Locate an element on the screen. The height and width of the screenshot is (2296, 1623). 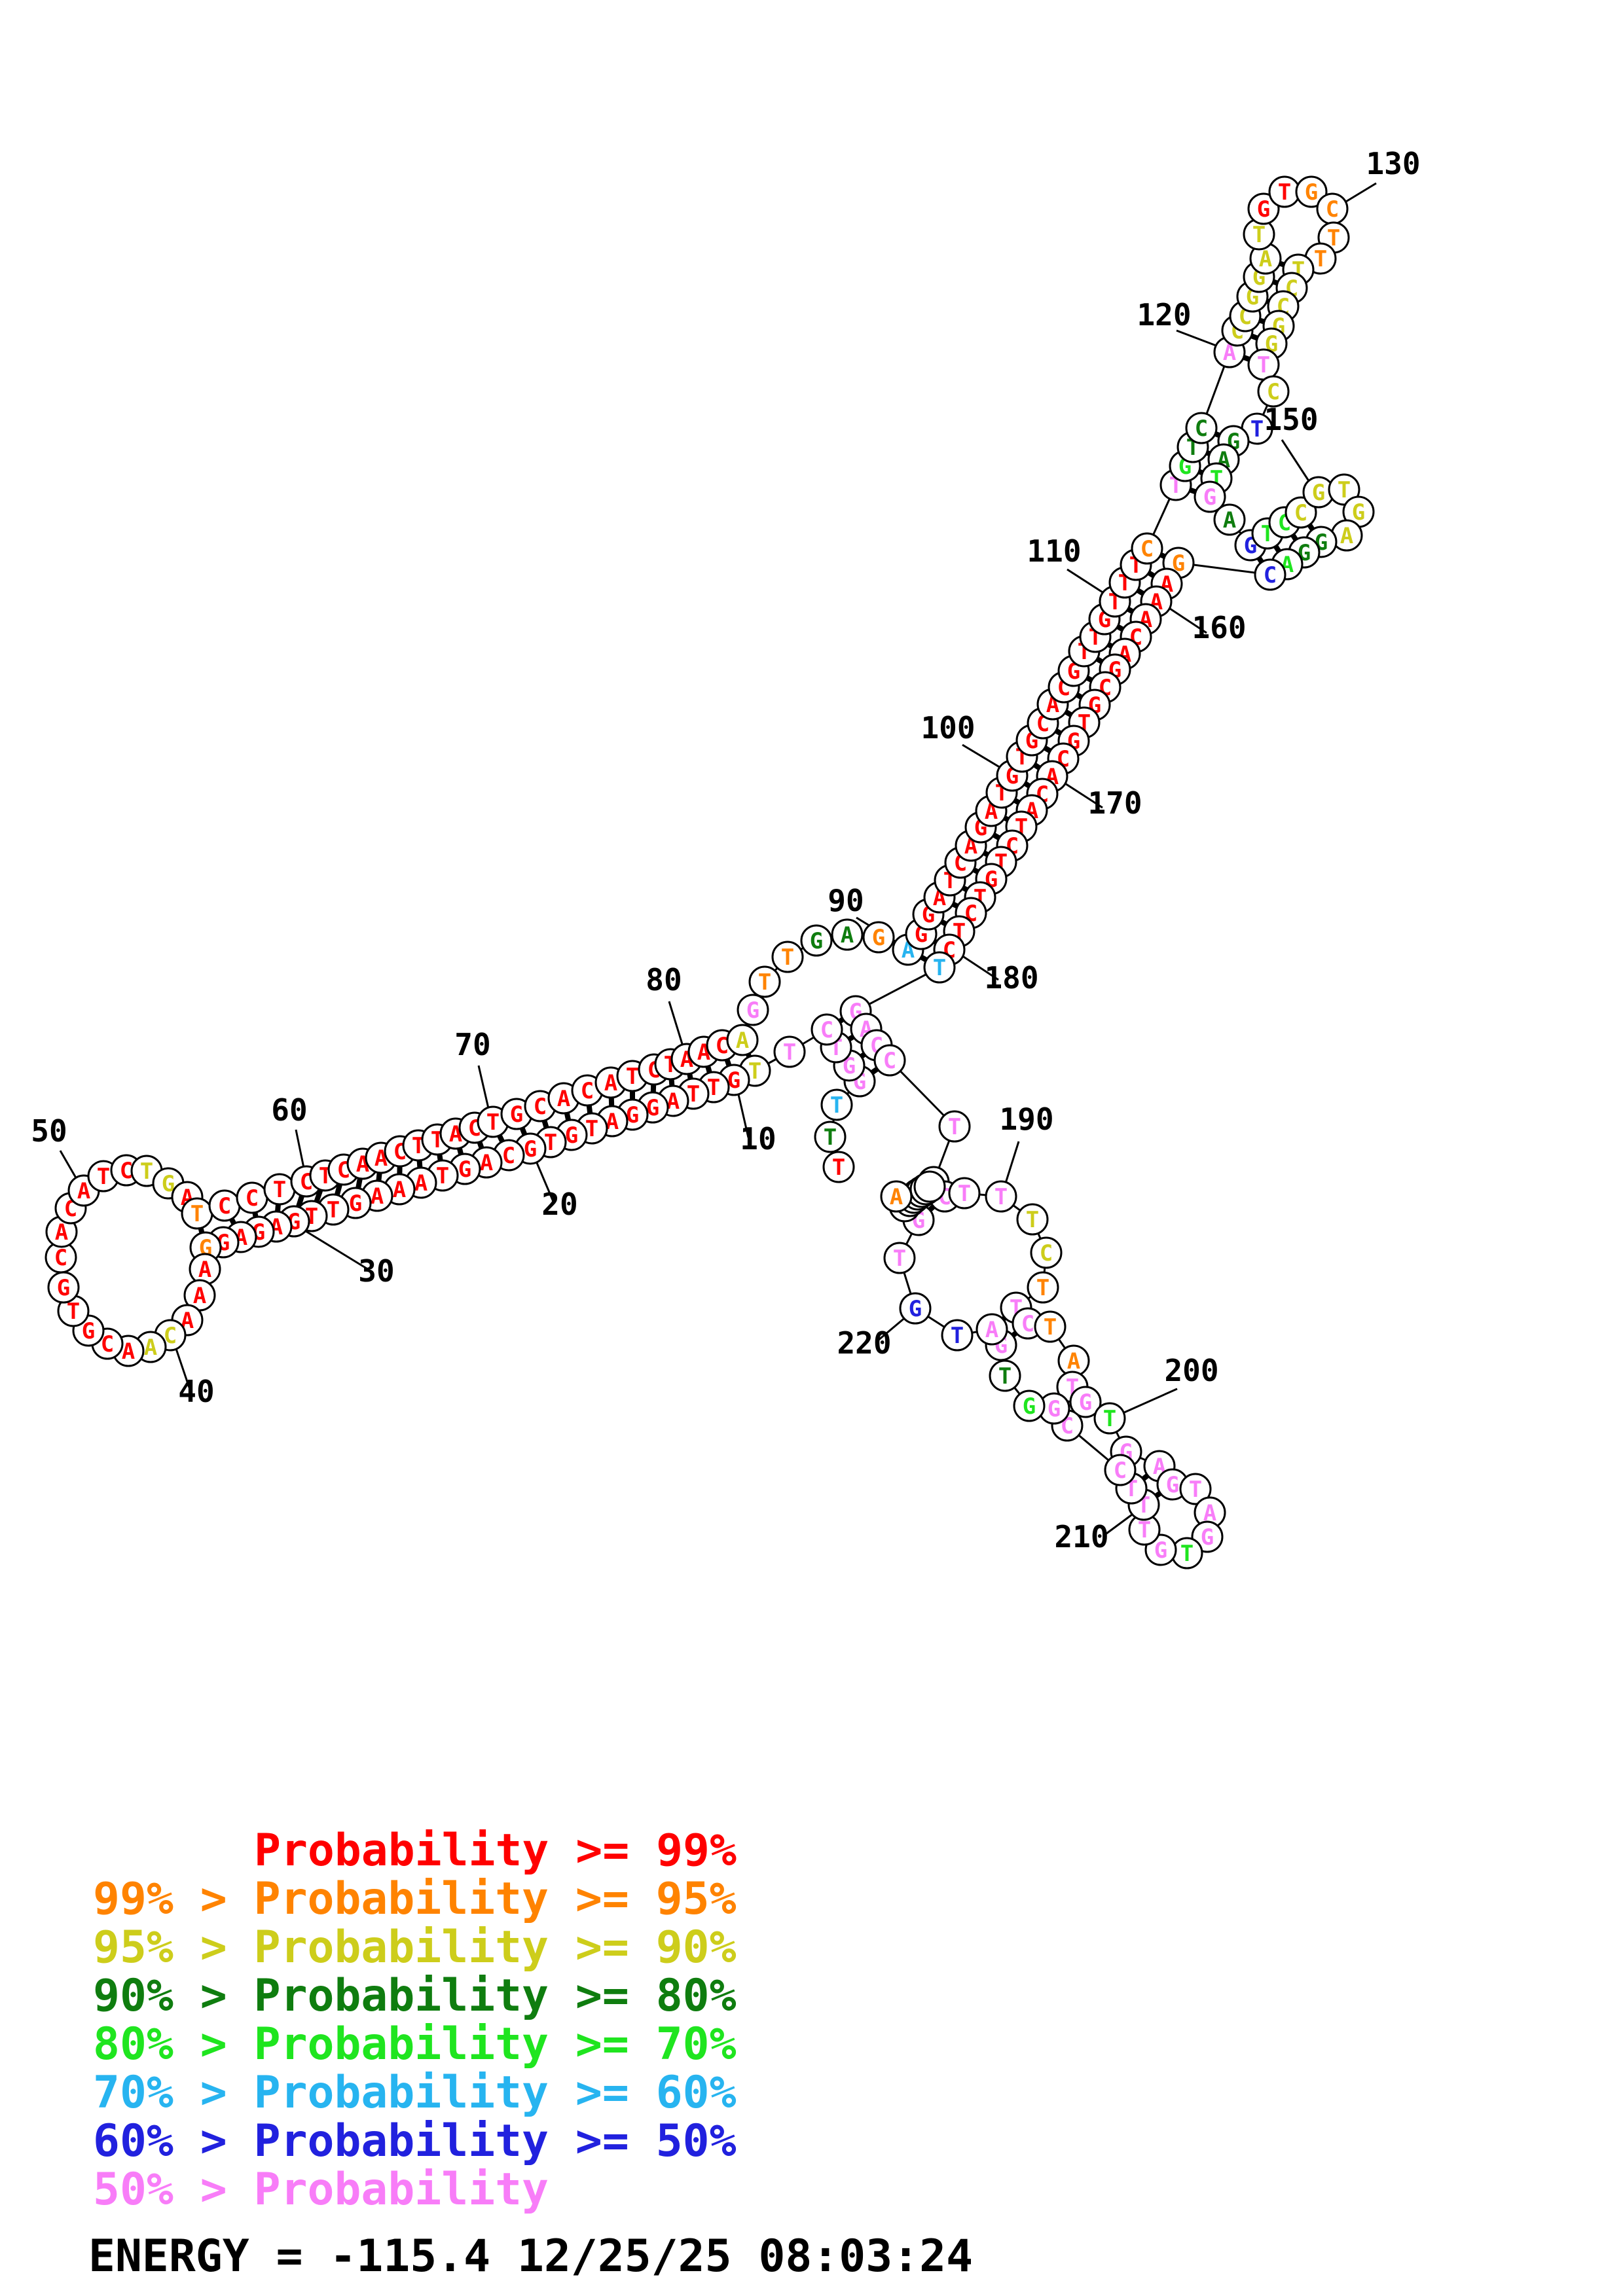
energy-line: ENERGY = -115.4 12/25/25 08:03:24 is located at coordinates (530, 2256).